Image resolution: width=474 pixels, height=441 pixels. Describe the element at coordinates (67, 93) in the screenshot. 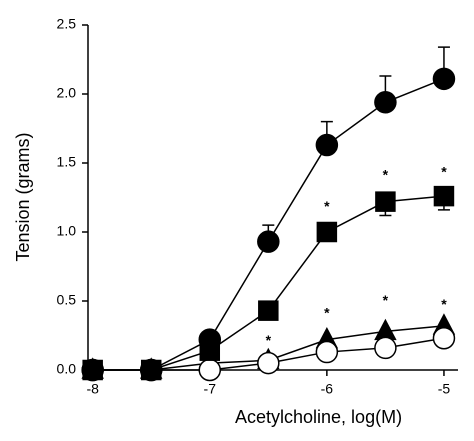

I see `y-tick-label: 2.0` at that location.